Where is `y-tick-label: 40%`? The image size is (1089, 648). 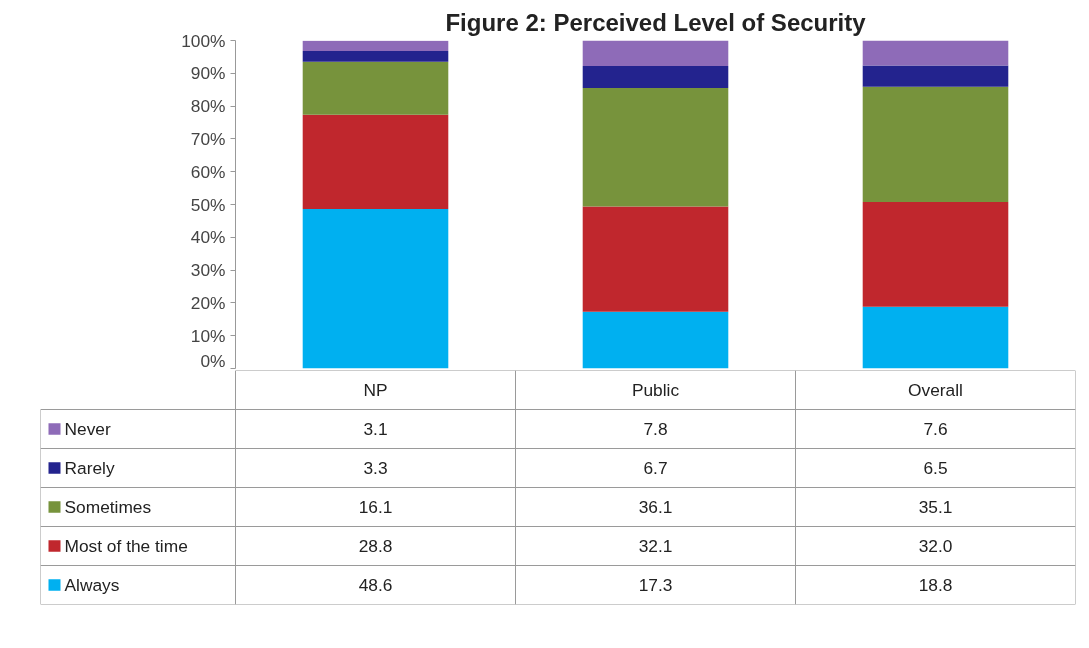 y-tick-label: 40% is located at coordinates (208, 237).